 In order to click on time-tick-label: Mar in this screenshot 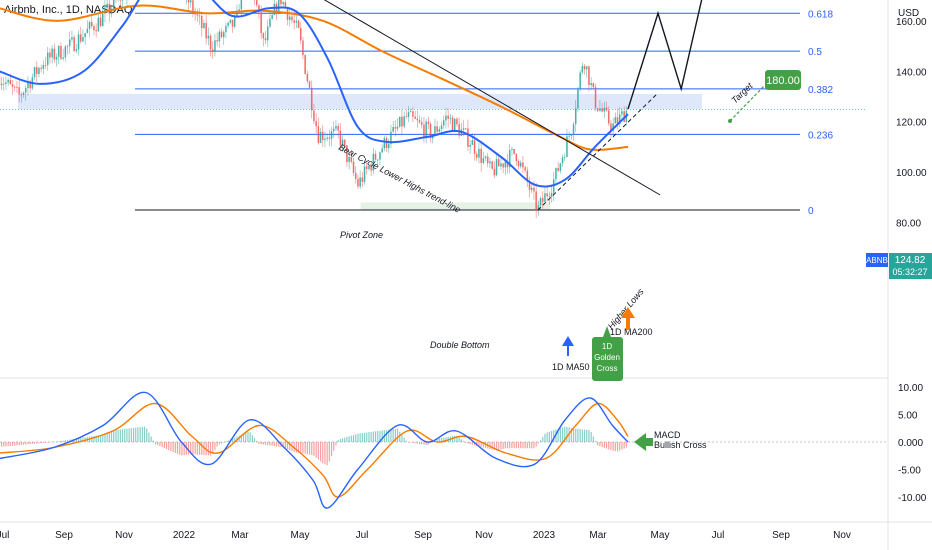, I will do `click(598, 535)`.